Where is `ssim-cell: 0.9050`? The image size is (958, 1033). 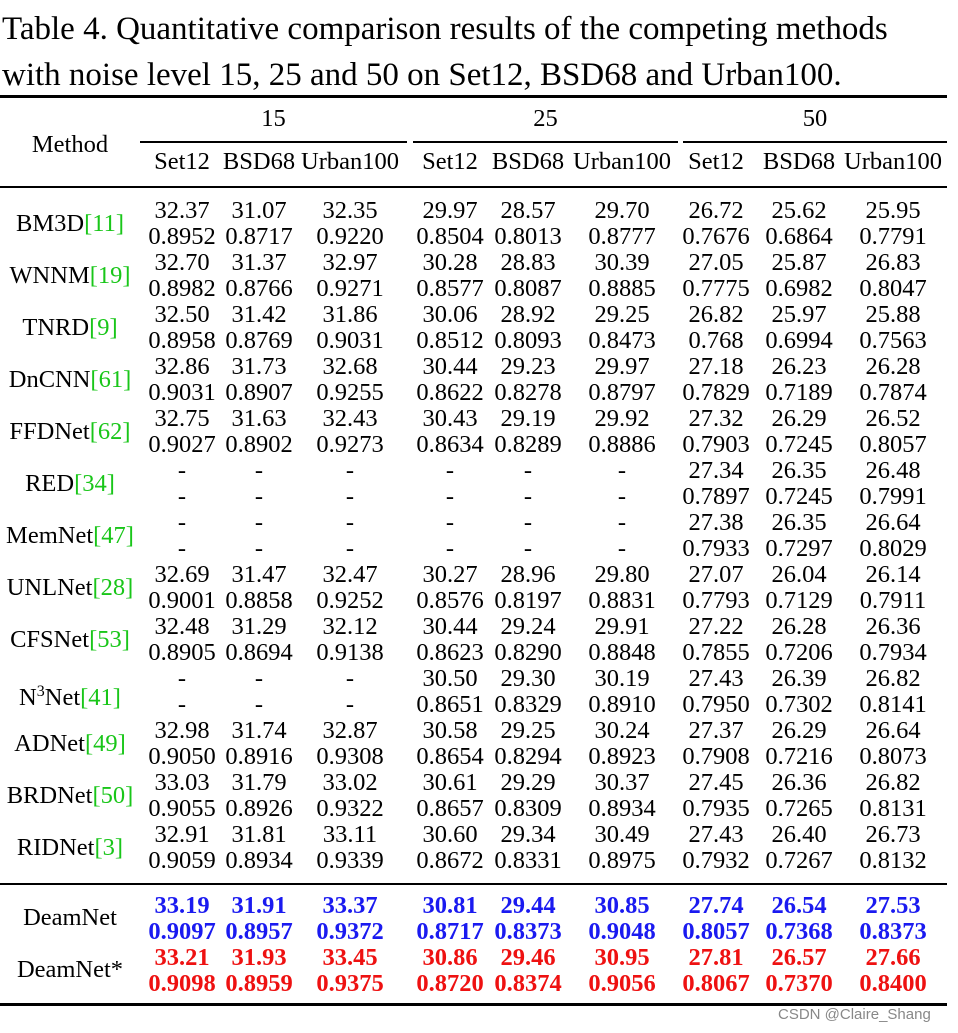 ssim-cell: 0.9050 is located at coordinates (182, 756).